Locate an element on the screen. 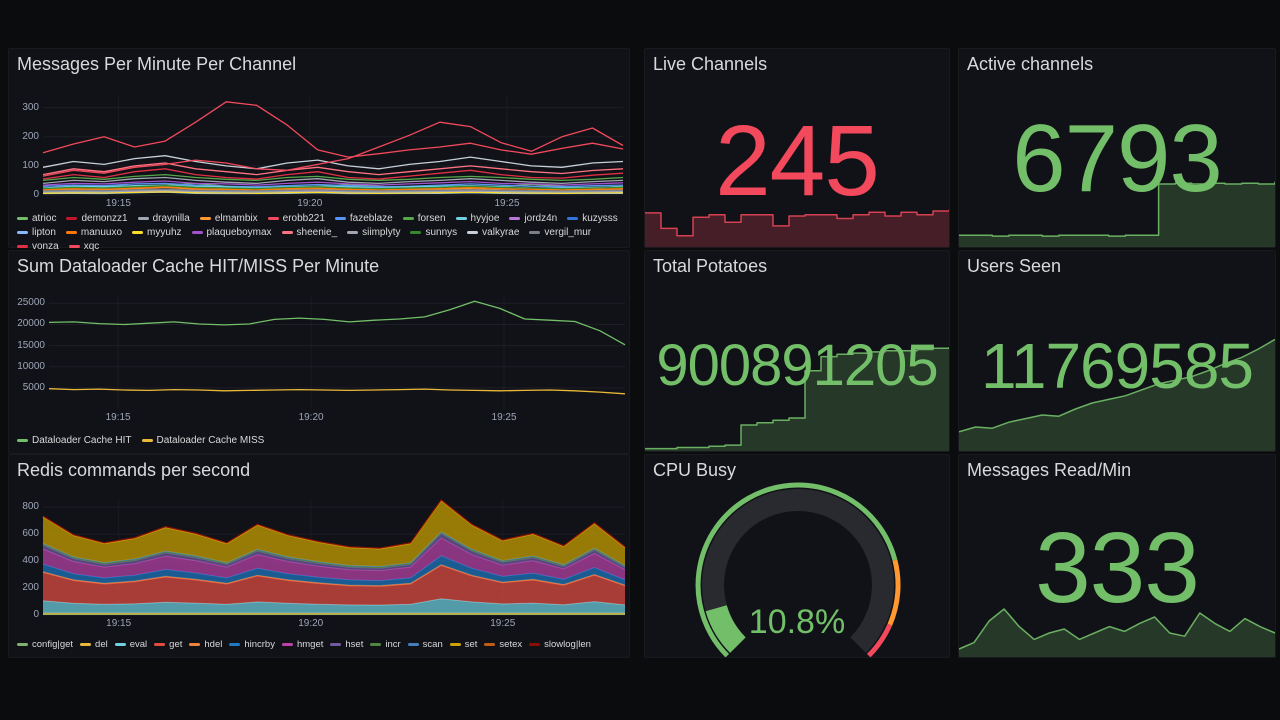 The width and height of the screenshot is (1280, 720). legend-item: fazeblaze is located at coordinates (363, 218).